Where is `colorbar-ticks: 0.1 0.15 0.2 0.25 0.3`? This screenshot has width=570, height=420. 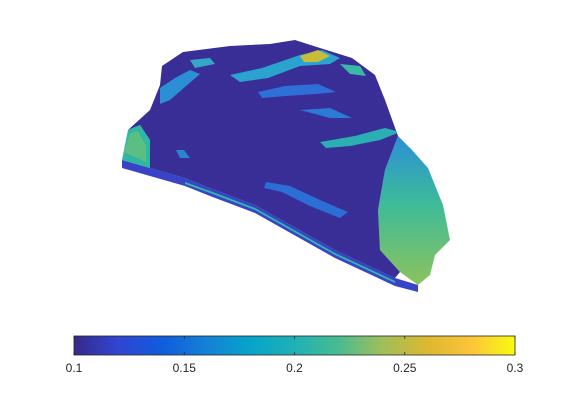
colorbar-ticks: 0.1 0.15 0.2 0.25 0.3 is located at coordinates (295, 355).